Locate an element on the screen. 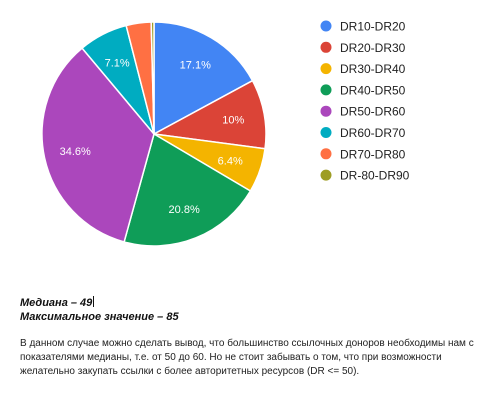 The image size is (495, 401). pie-slice-dr40-dr50 is located at coordinates (187, 189).